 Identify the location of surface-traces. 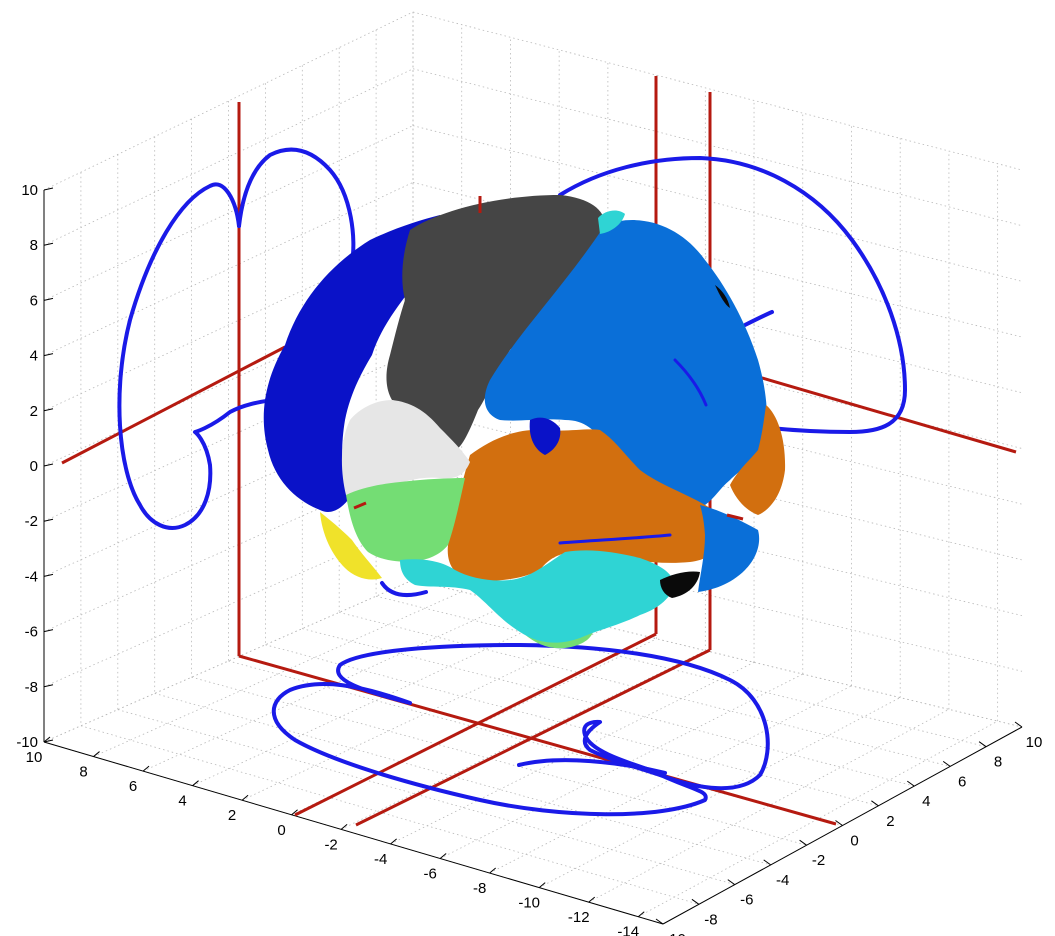
(633, 451).